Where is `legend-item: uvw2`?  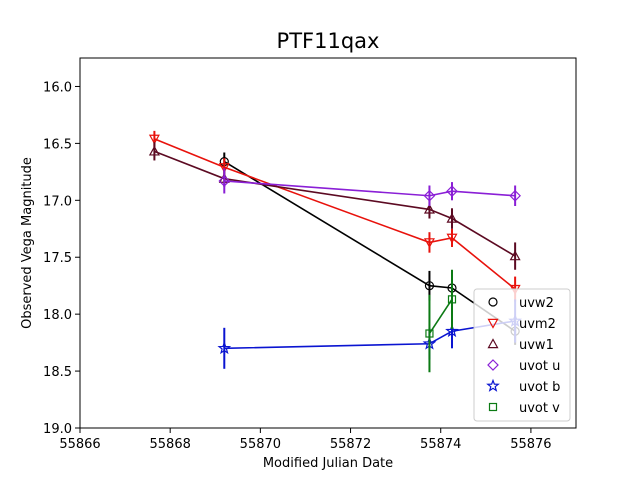 legend-item: uvw2 is located at coordinates (521, 303).